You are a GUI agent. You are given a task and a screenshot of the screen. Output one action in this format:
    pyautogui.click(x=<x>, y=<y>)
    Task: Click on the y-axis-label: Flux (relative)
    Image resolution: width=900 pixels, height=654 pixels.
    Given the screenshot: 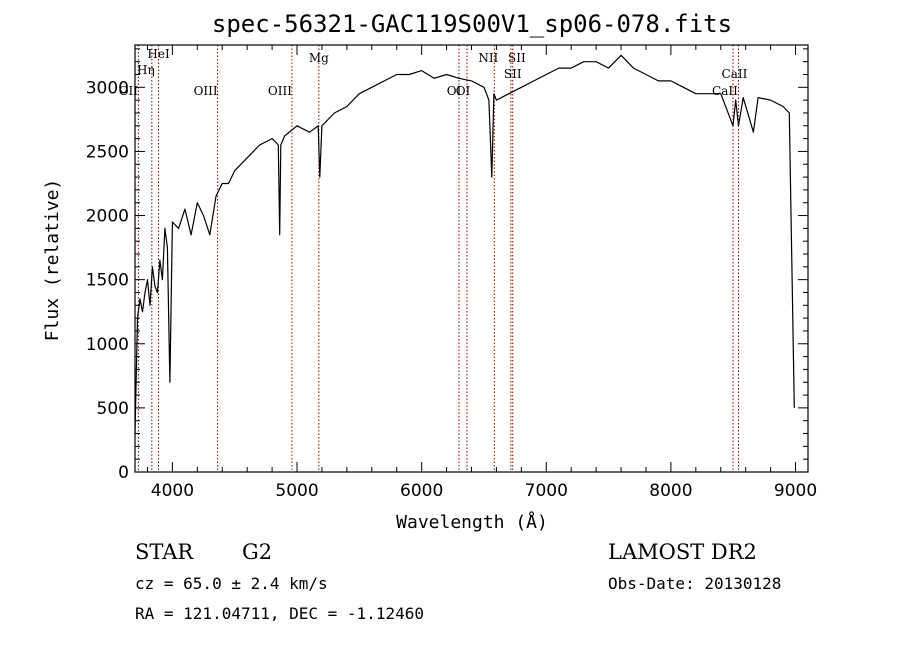 What is the action you would take?
    pyautogui.click(x=52, y=260)
    